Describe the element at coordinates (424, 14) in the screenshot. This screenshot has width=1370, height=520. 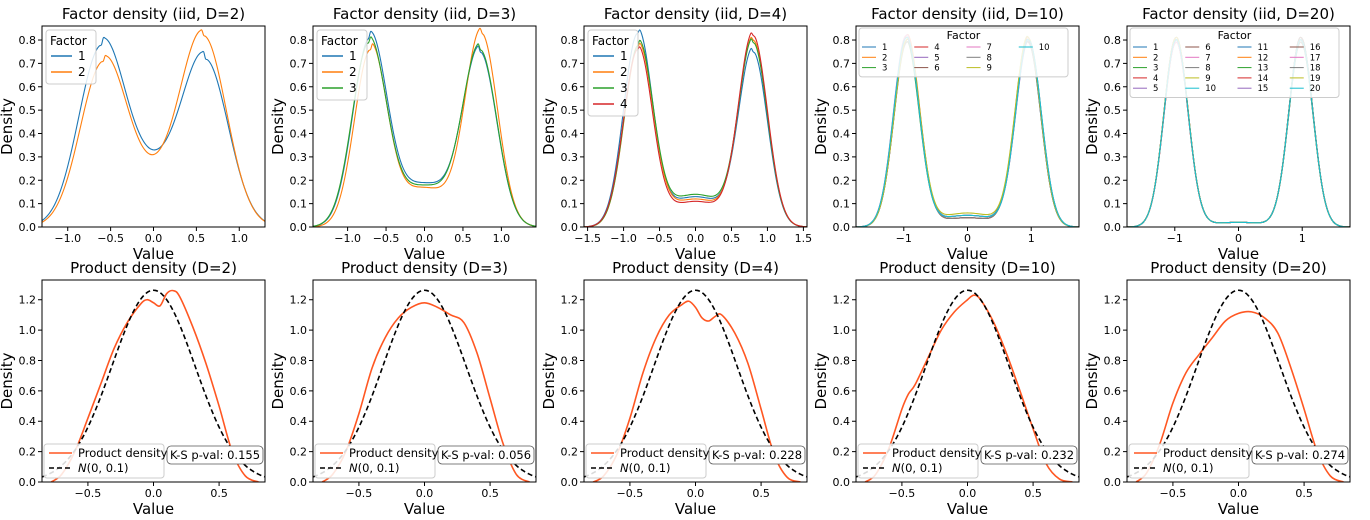
I see `subplot-title: Factor density (iid, D=3)` at that location.